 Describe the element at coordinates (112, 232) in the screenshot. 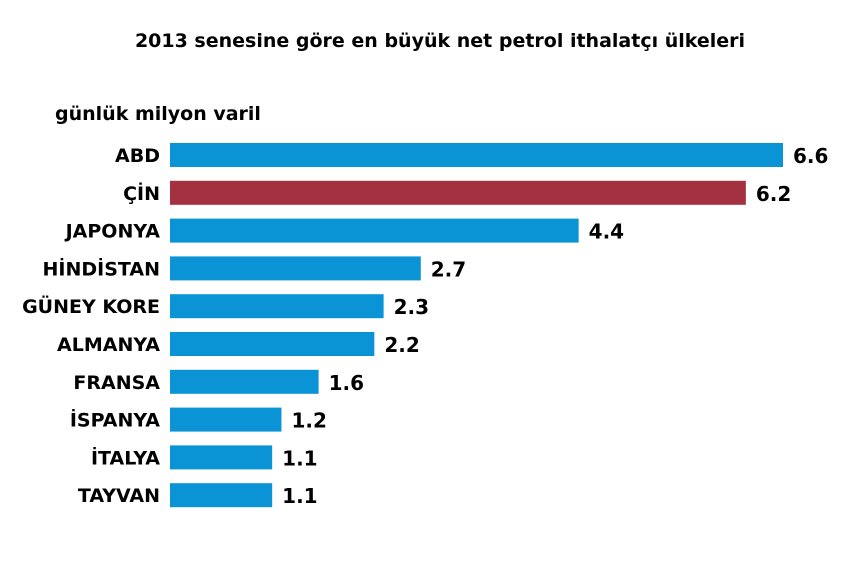

I see `category-label: JAPONYA` at that location.